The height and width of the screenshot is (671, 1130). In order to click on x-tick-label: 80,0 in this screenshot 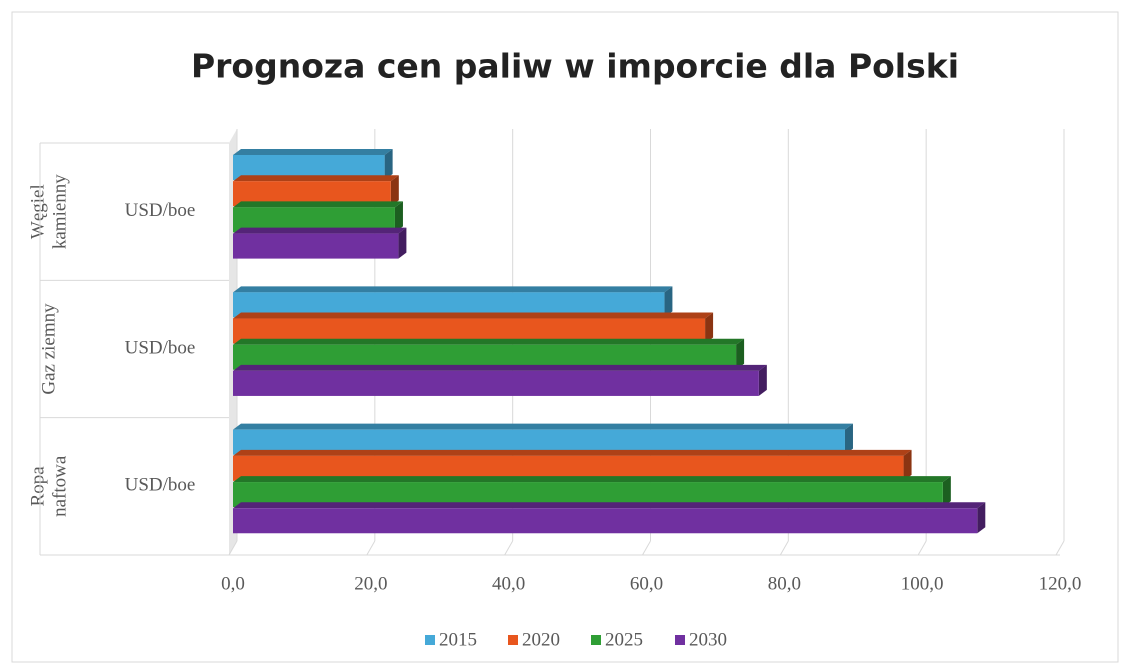, I will do `click(784, 583)`.